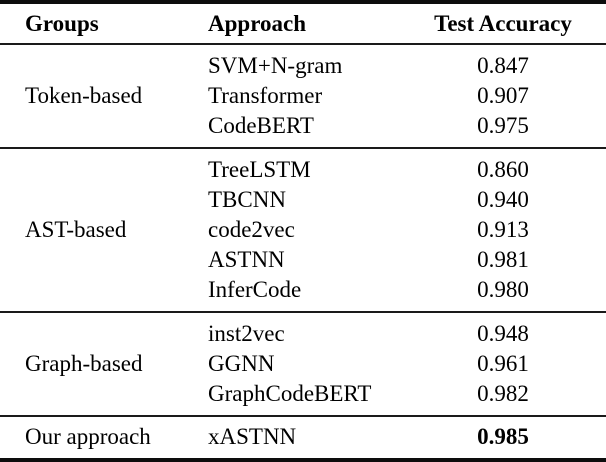 The height and width of the screenshot is (462, 606). What do you see at coordinates (503, 393) in the screenshot?
I see `accuracy-cell: 0.982` at bounding box center [503, 393].